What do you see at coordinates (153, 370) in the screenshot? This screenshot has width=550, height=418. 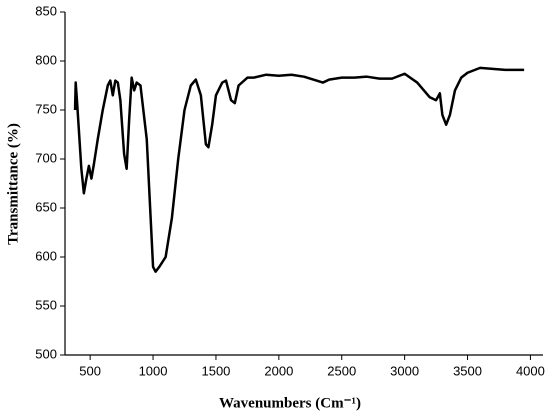 I see `x-tick-label: 1000` at bounding box center [153, 370].